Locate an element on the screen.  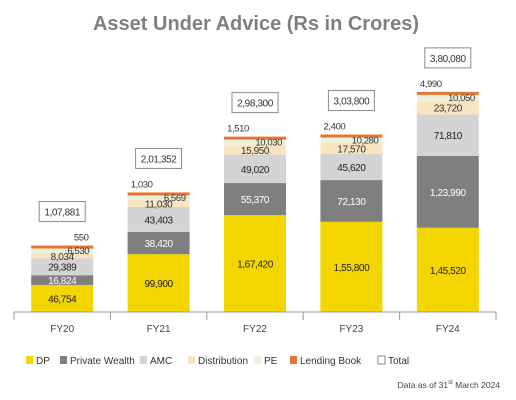
footnote-prefix: Data as of 31 is located at coordinates (423, 385).